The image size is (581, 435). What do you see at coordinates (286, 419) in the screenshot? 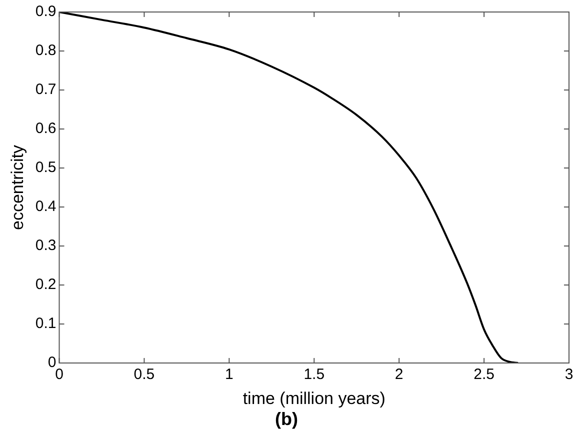
I see `text: (b)` at bounding box center [286, 419].